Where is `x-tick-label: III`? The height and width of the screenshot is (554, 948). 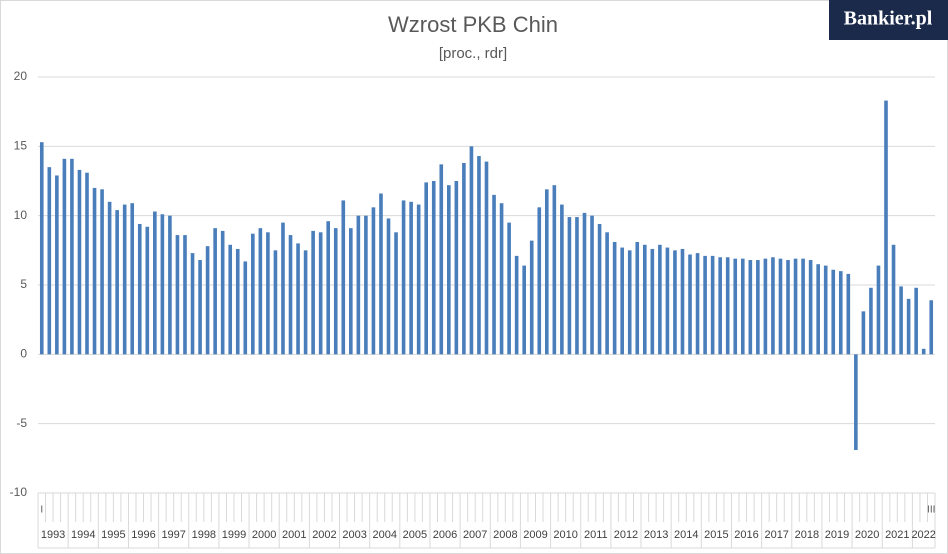
x-tick-label: III is located at coordinates (931, 510).